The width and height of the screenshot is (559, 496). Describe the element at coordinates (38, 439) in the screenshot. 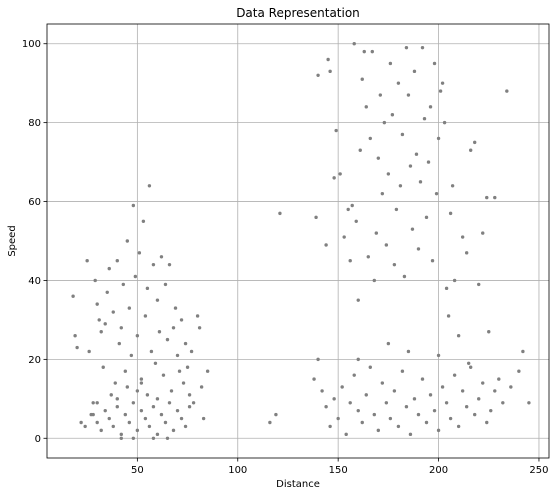

I see `y-tick-label: 0` at that location.